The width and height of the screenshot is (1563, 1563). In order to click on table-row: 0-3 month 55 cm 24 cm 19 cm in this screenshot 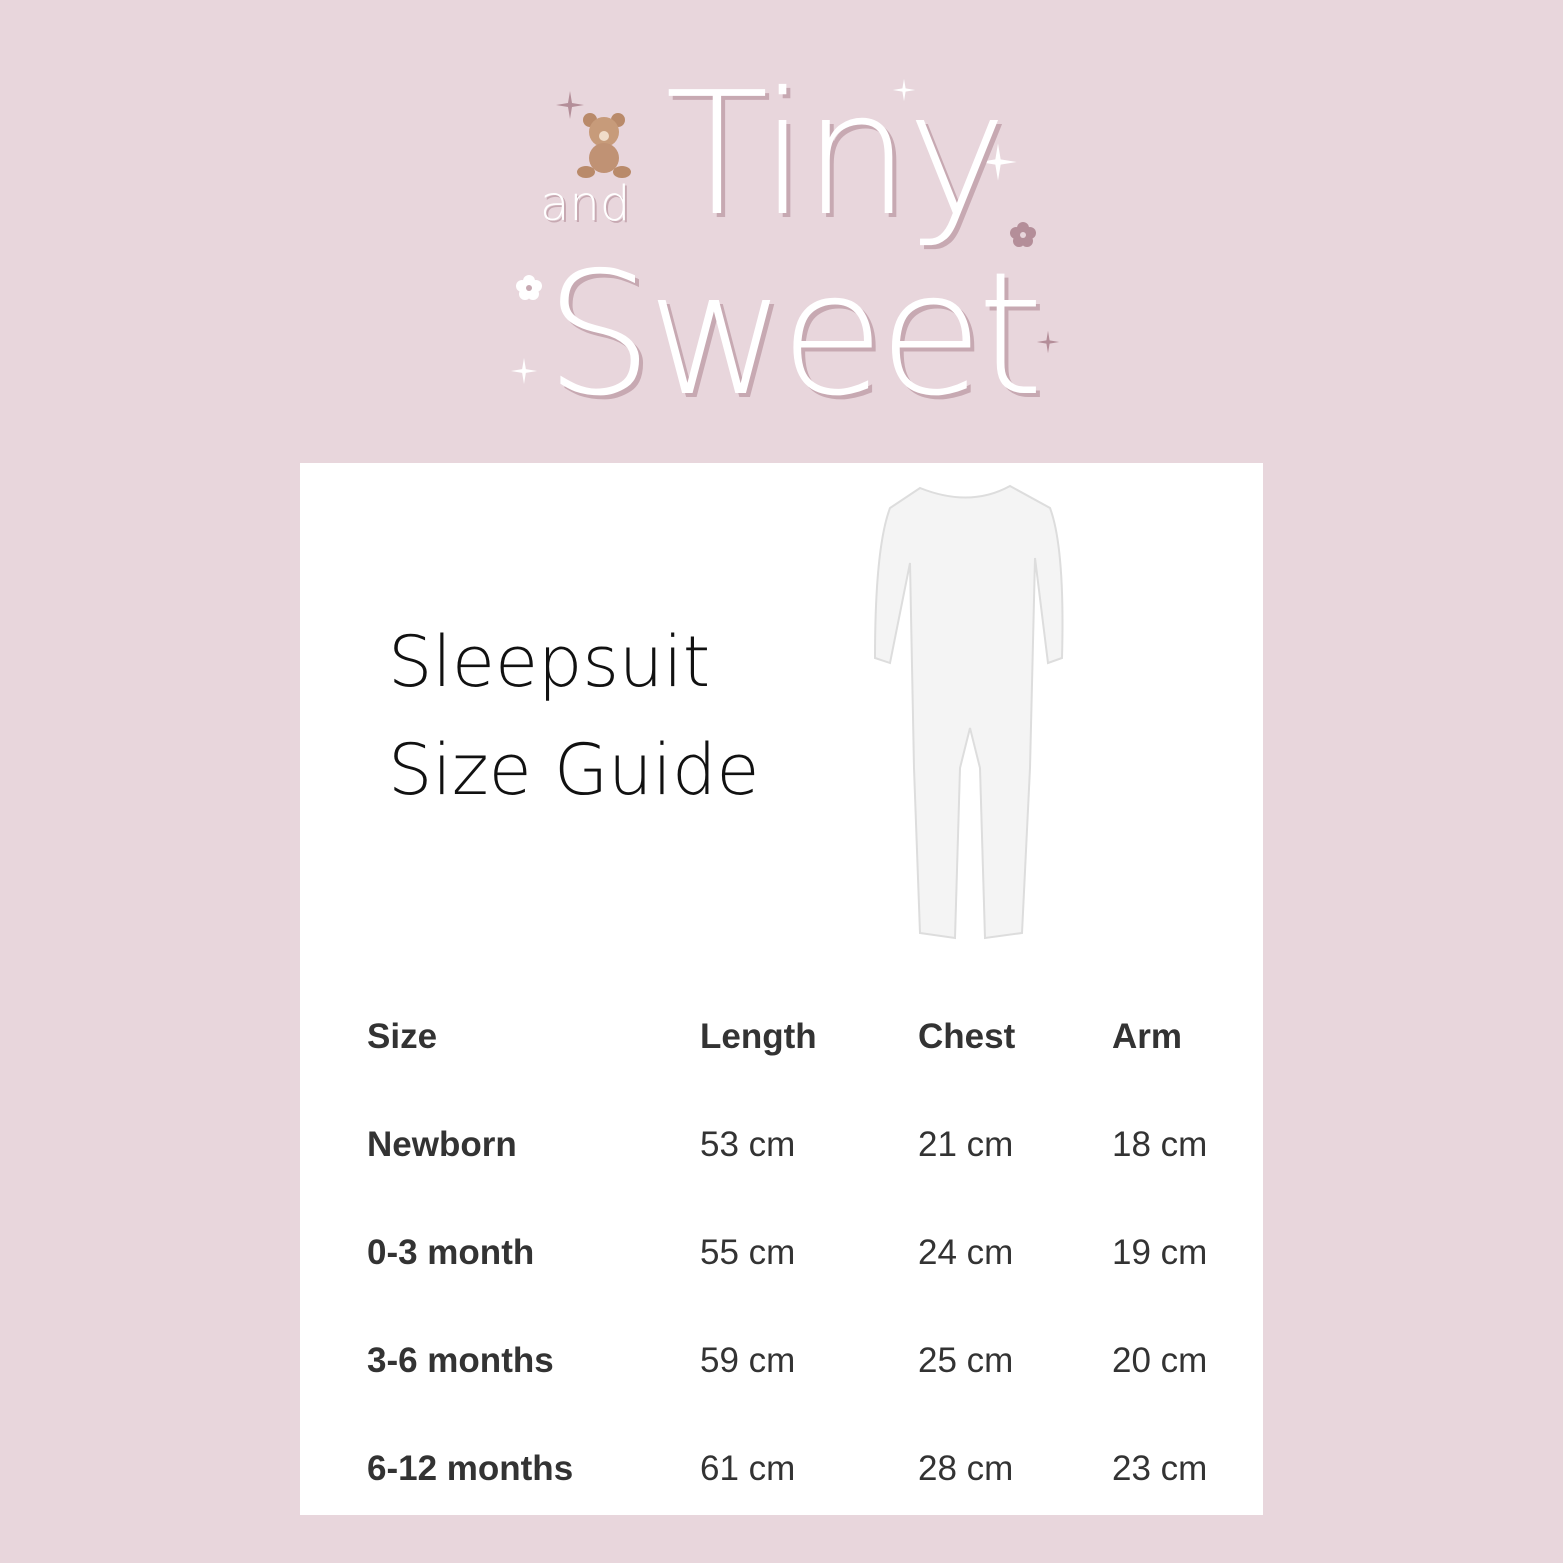, I will do `click(804, 1253)`.